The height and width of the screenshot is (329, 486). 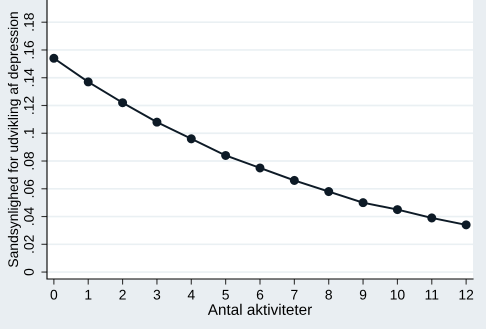 I want to click on y-tick-label: .04, so click(x=29, y=216).